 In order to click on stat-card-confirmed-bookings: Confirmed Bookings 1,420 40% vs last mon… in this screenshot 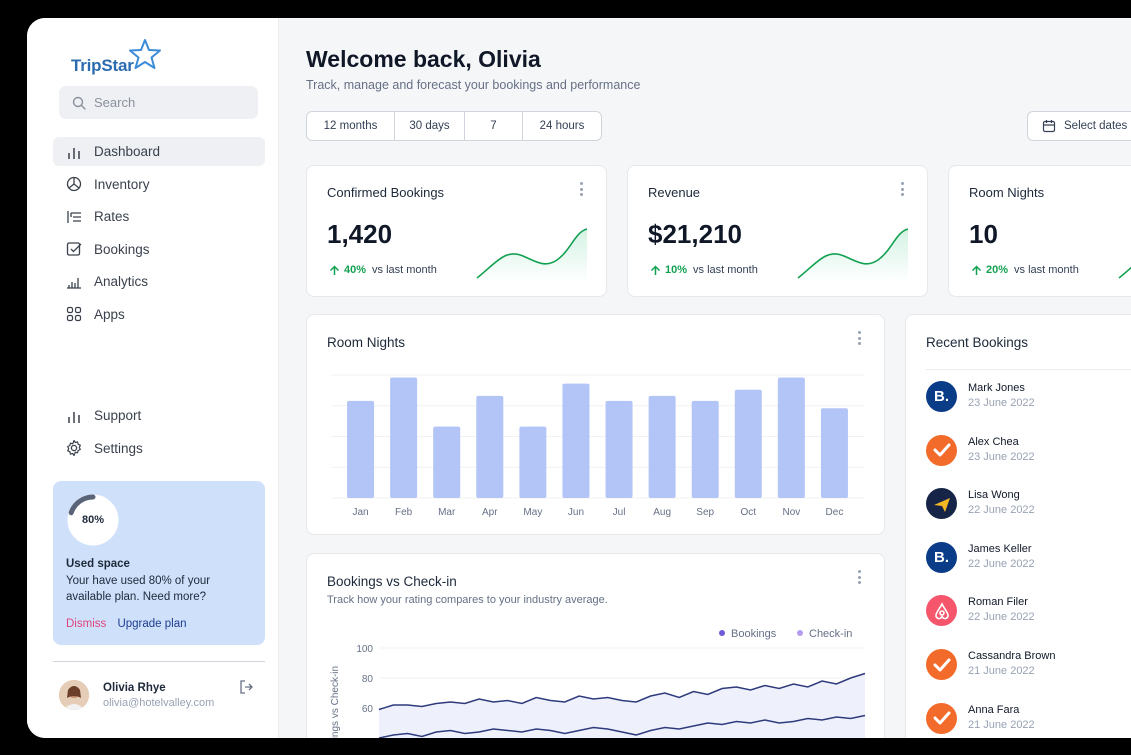, I will do `click(456, 231)`.